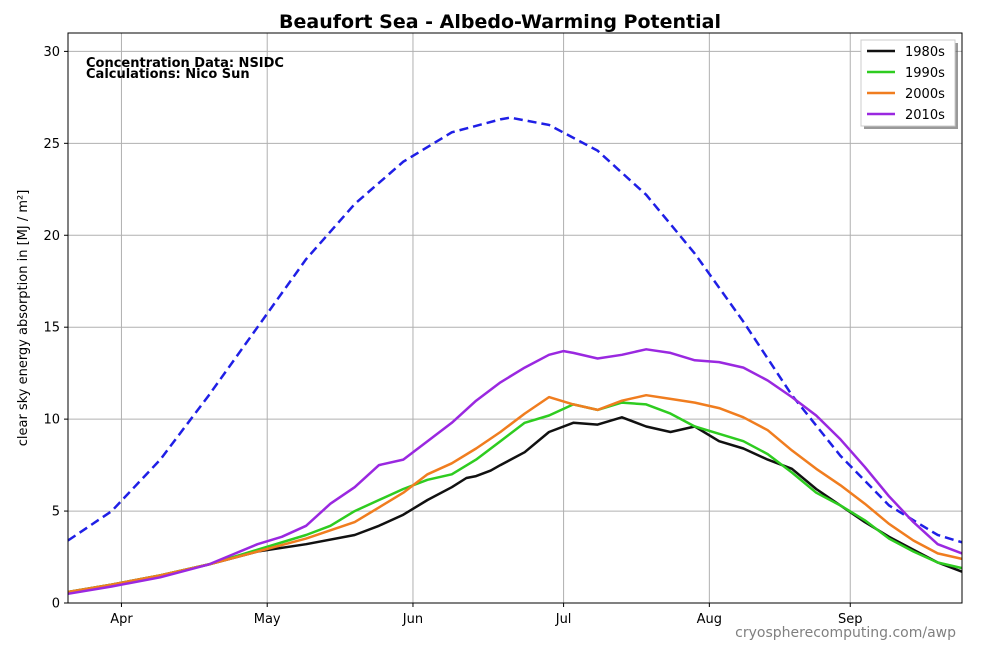 This screenshot has width=1000, height=650. I want to click on x-tick-label: Jun, so click(412, 619).